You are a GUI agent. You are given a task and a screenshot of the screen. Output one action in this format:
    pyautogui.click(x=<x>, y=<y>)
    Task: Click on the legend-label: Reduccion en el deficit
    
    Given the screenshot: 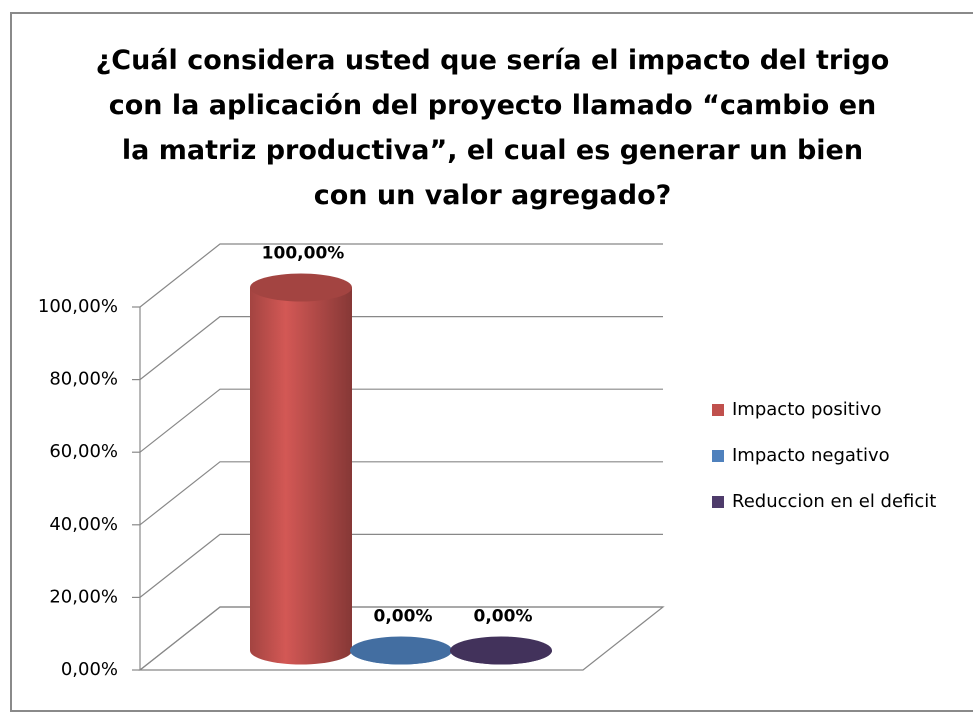 What is the action you would take?
    pyautogui.click(x=834, y=501)
    